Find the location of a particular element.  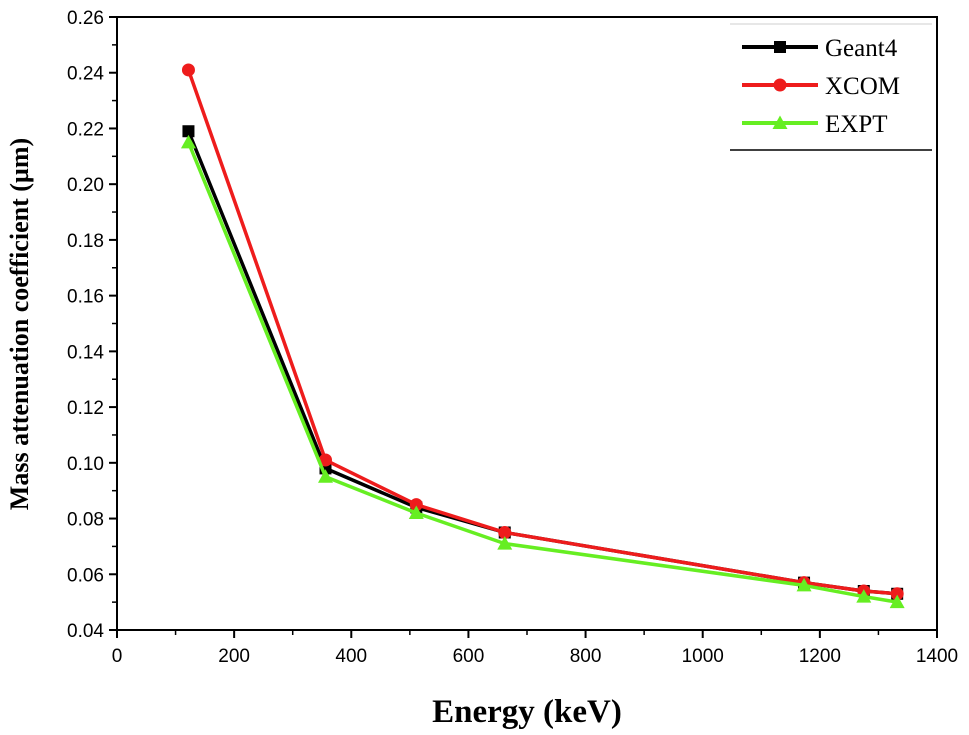

y-tick-label: 0.06 is located at coordinates (85, 575).